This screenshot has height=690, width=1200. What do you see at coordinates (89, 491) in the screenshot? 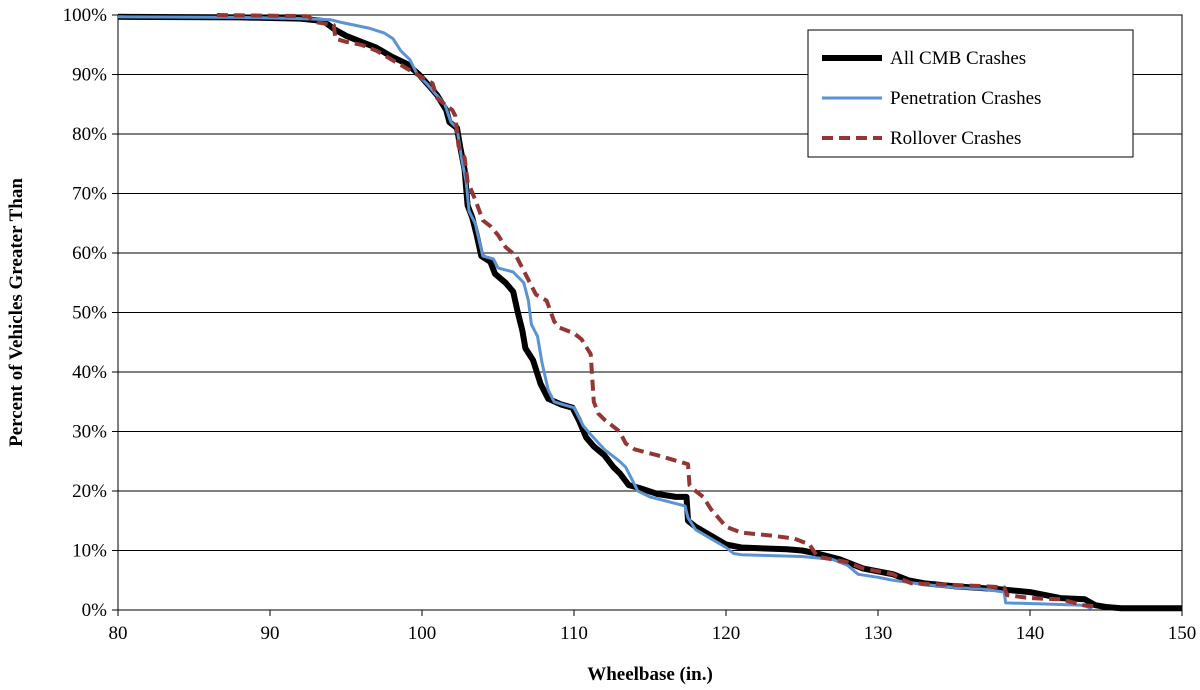
I see `y-tick-label-2: 20%` at bounding box center [89, 491].